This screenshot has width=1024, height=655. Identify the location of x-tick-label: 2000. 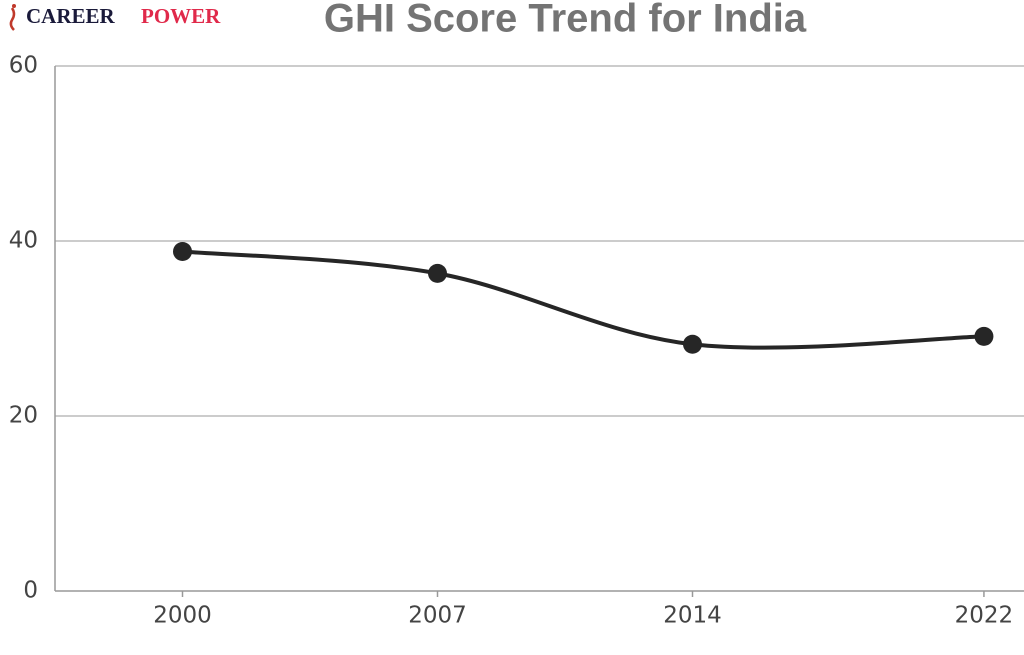
(182, 616).